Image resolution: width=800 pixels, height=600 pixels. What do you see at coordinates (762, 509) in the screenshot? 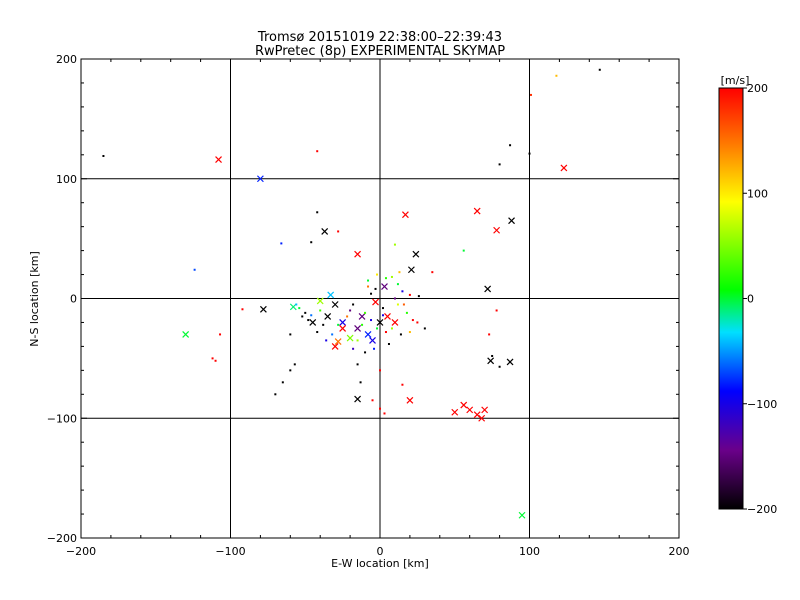
I see `colorbar-tick-label: −200` at bounding box center [762, 509].